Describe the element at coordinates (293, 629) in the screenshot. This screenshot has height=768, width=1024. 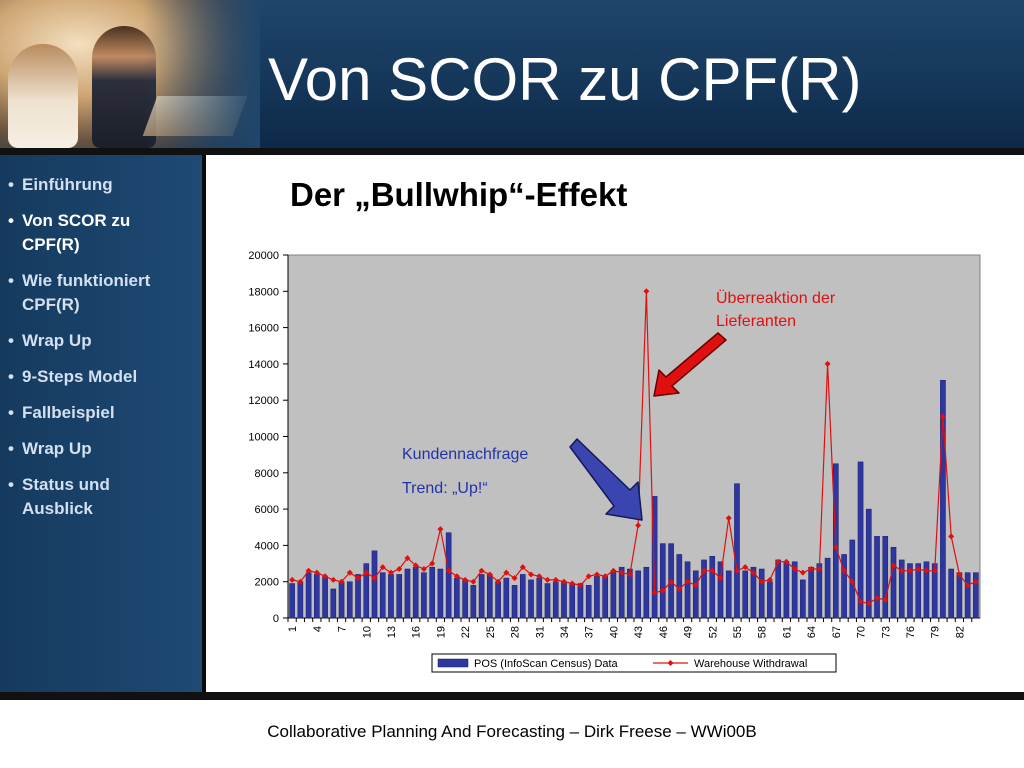
I see `x-tick-label: 1` at that location.